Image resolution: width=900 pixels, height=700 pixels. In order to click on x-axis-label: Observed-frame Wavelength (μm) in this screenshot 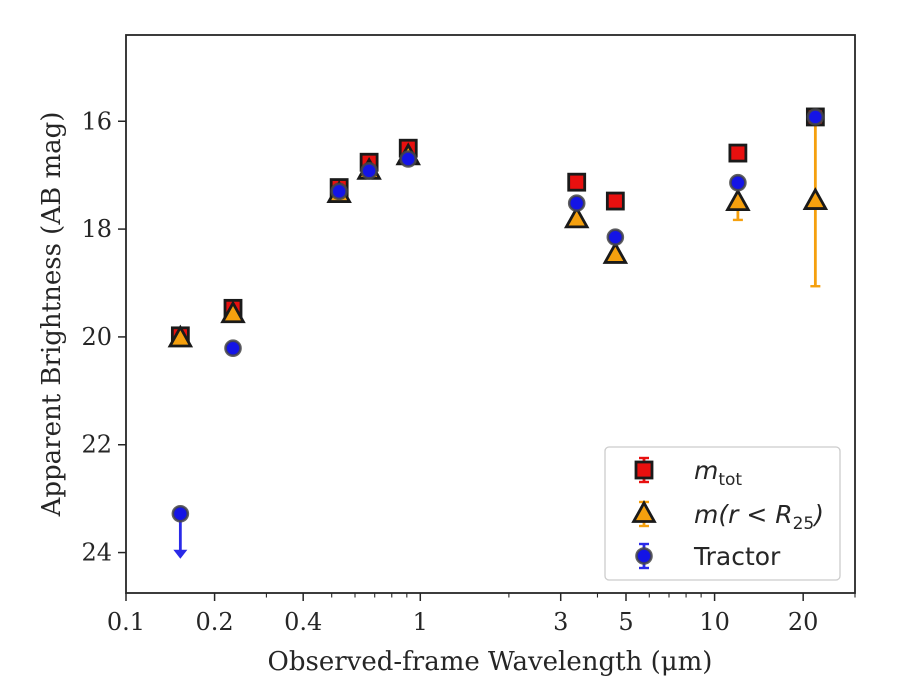, I will do `click(490, 662)`.